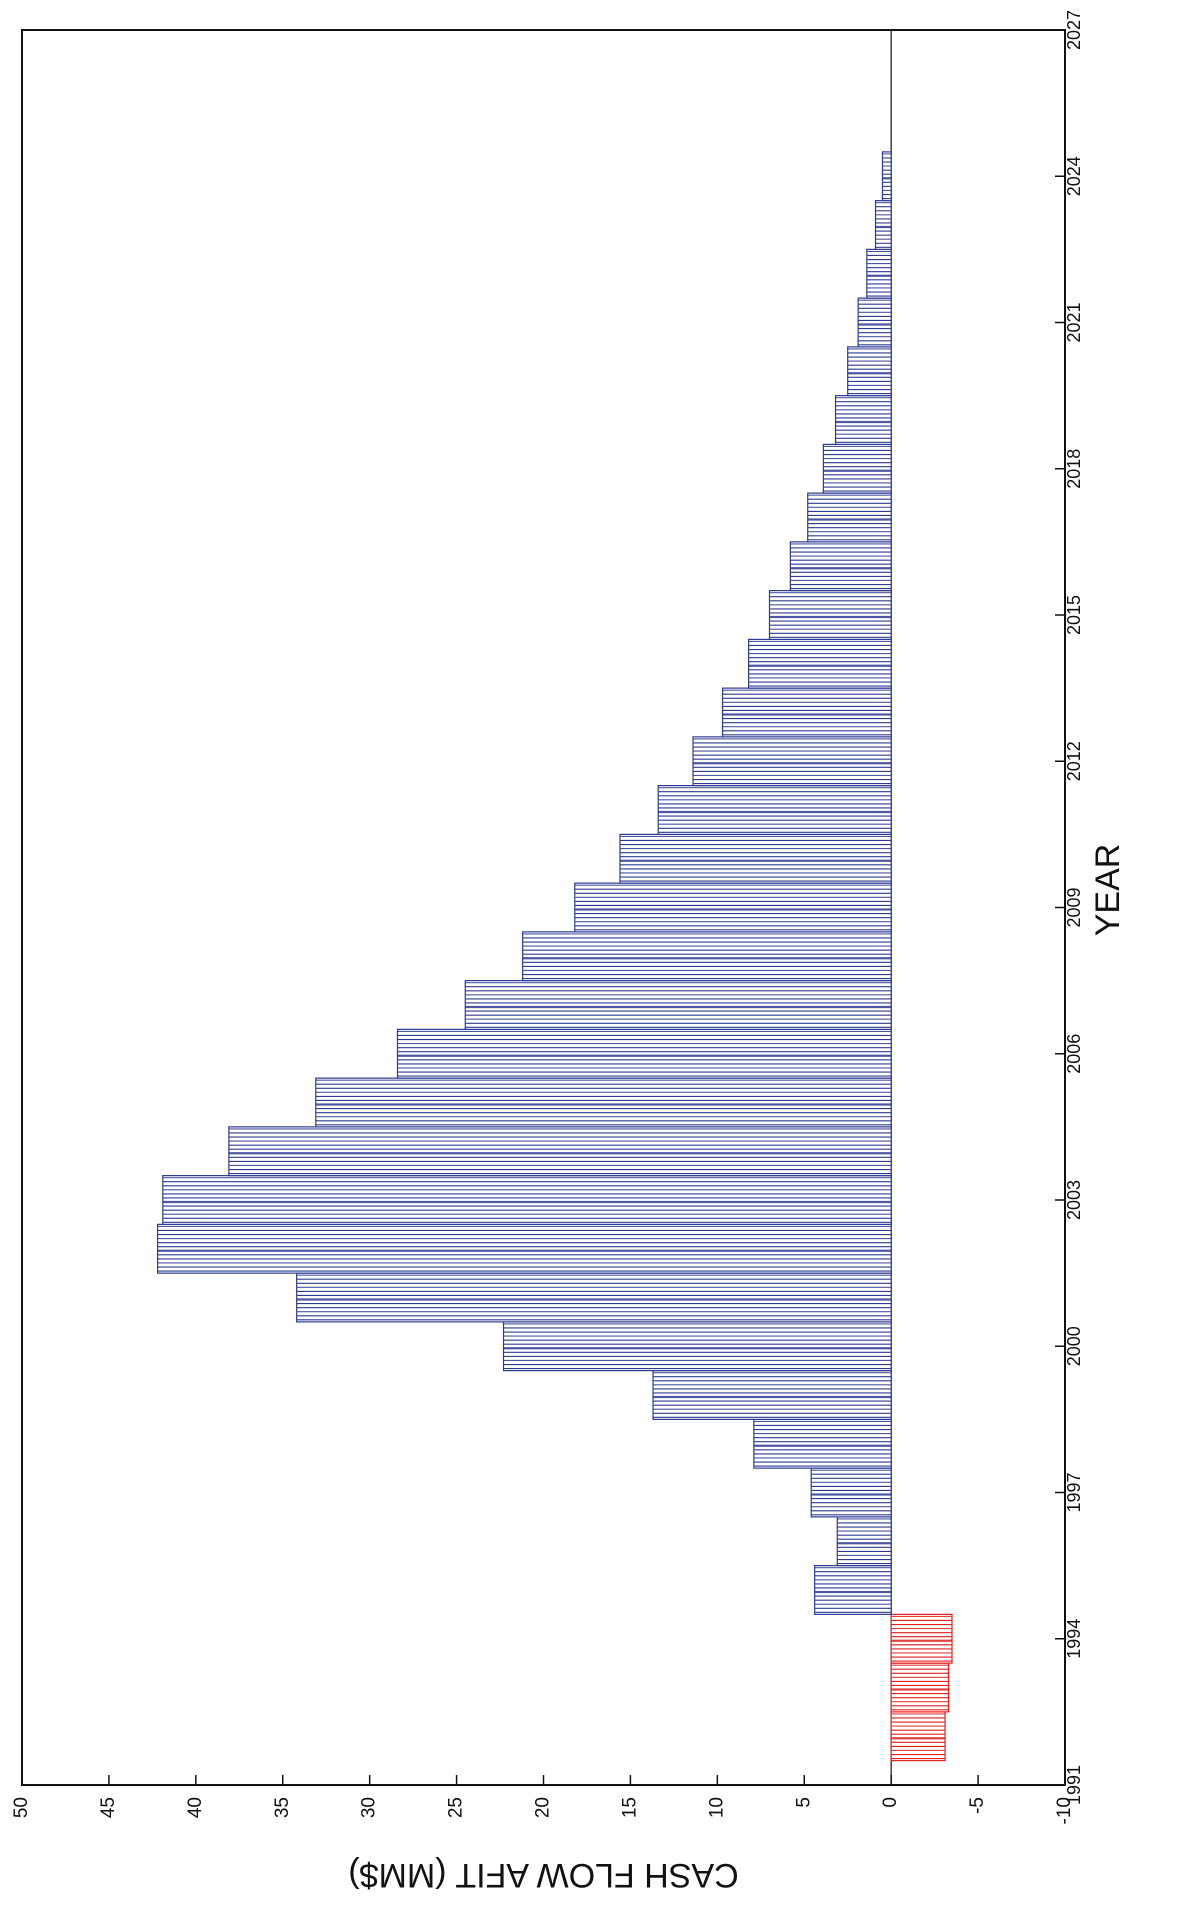 Image resolution: width=1192 pixels, height=1906 pixels. I want to click on bar-2017, so click(849, 517).